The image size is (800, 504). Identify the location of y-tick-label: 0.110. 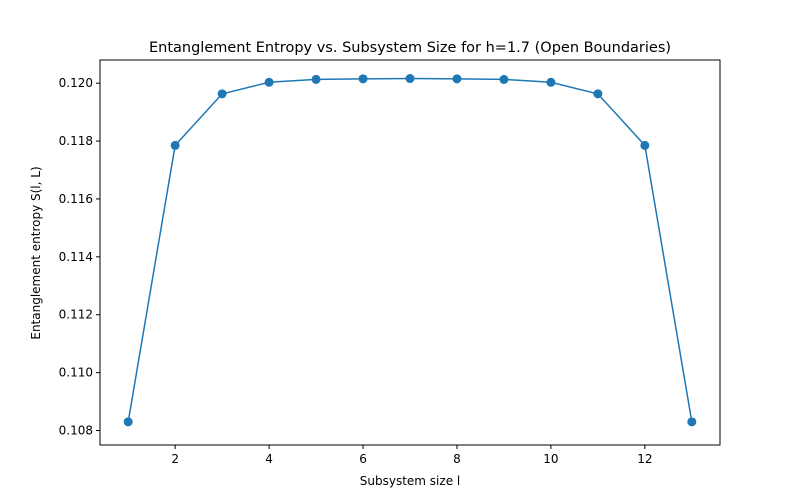
(76, 373).